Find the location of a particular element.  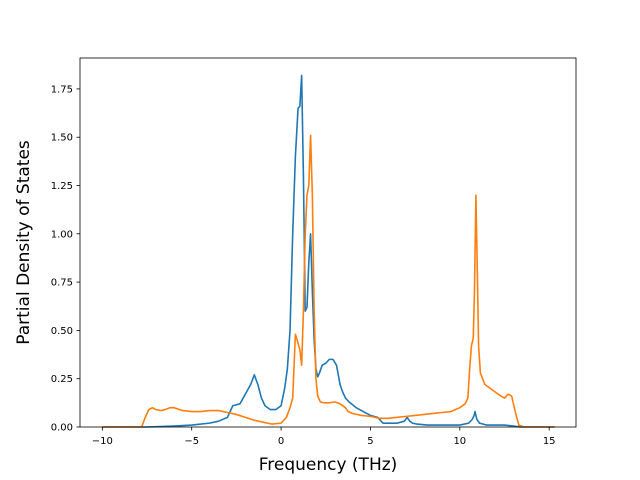

x-tick-label: 15 is located at coordinates (549, 441).